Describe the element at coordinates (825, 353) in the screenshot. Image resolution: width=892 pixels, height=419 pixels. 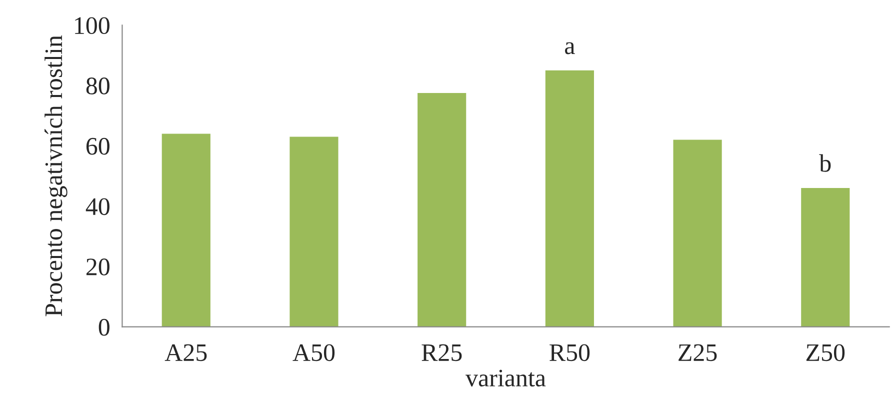
I see `x-tick-label: Z50` at that location.